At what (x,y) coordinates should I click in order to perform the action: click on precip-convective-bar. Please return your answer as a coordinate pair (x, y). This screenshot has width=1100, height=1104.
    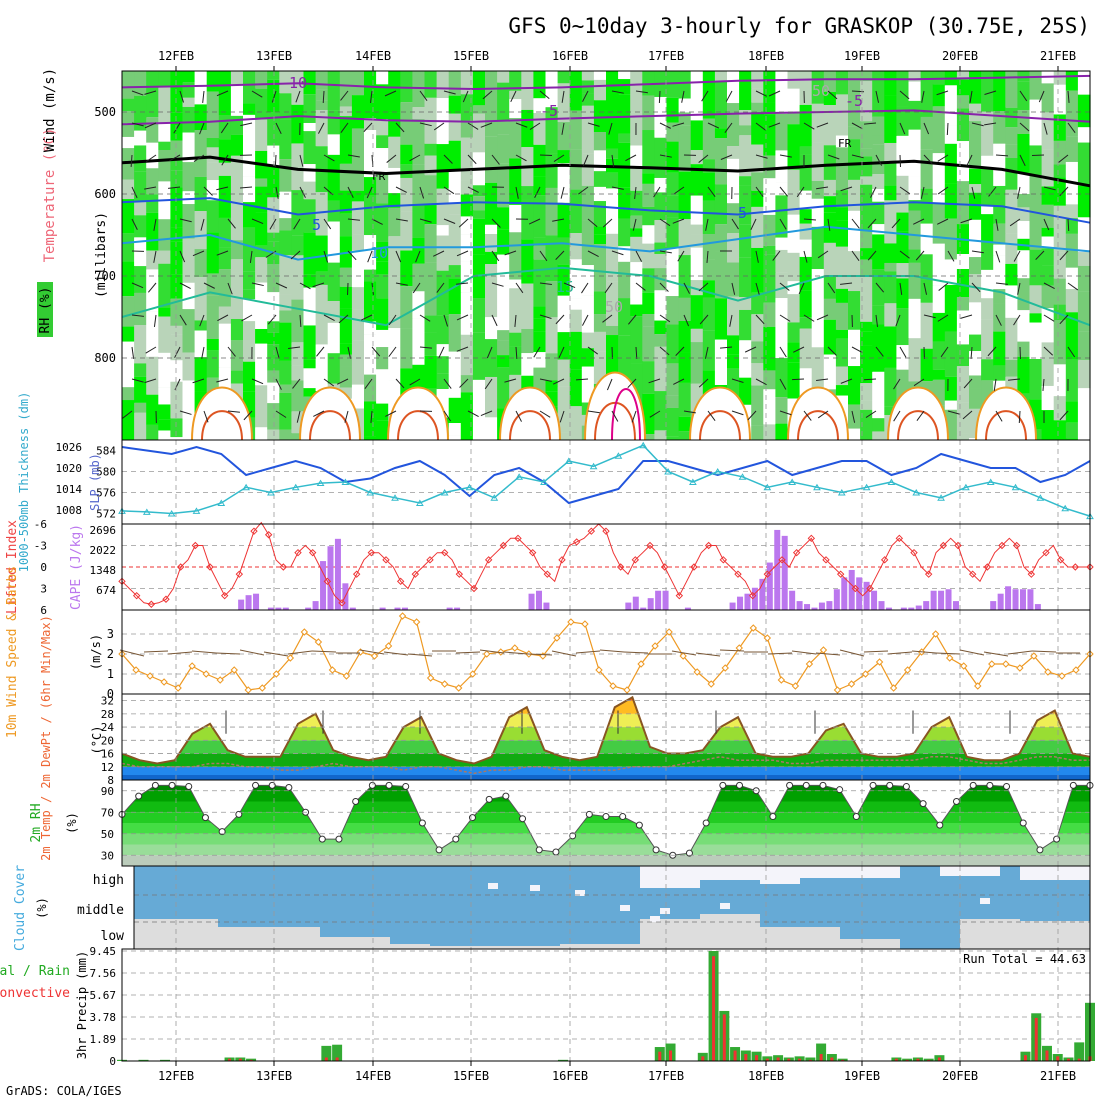
    Looking at the image, I should click on (1036, 1039).